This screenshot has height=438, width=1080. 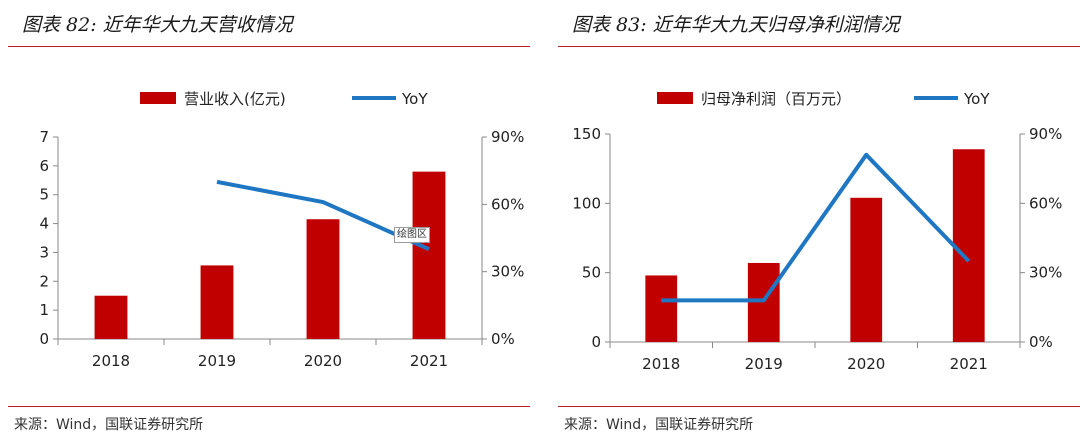 What do you see at coordinates (586, 203) in the screenshot?
I see `left-tick-label: 100` at bounding box center [586, 203].